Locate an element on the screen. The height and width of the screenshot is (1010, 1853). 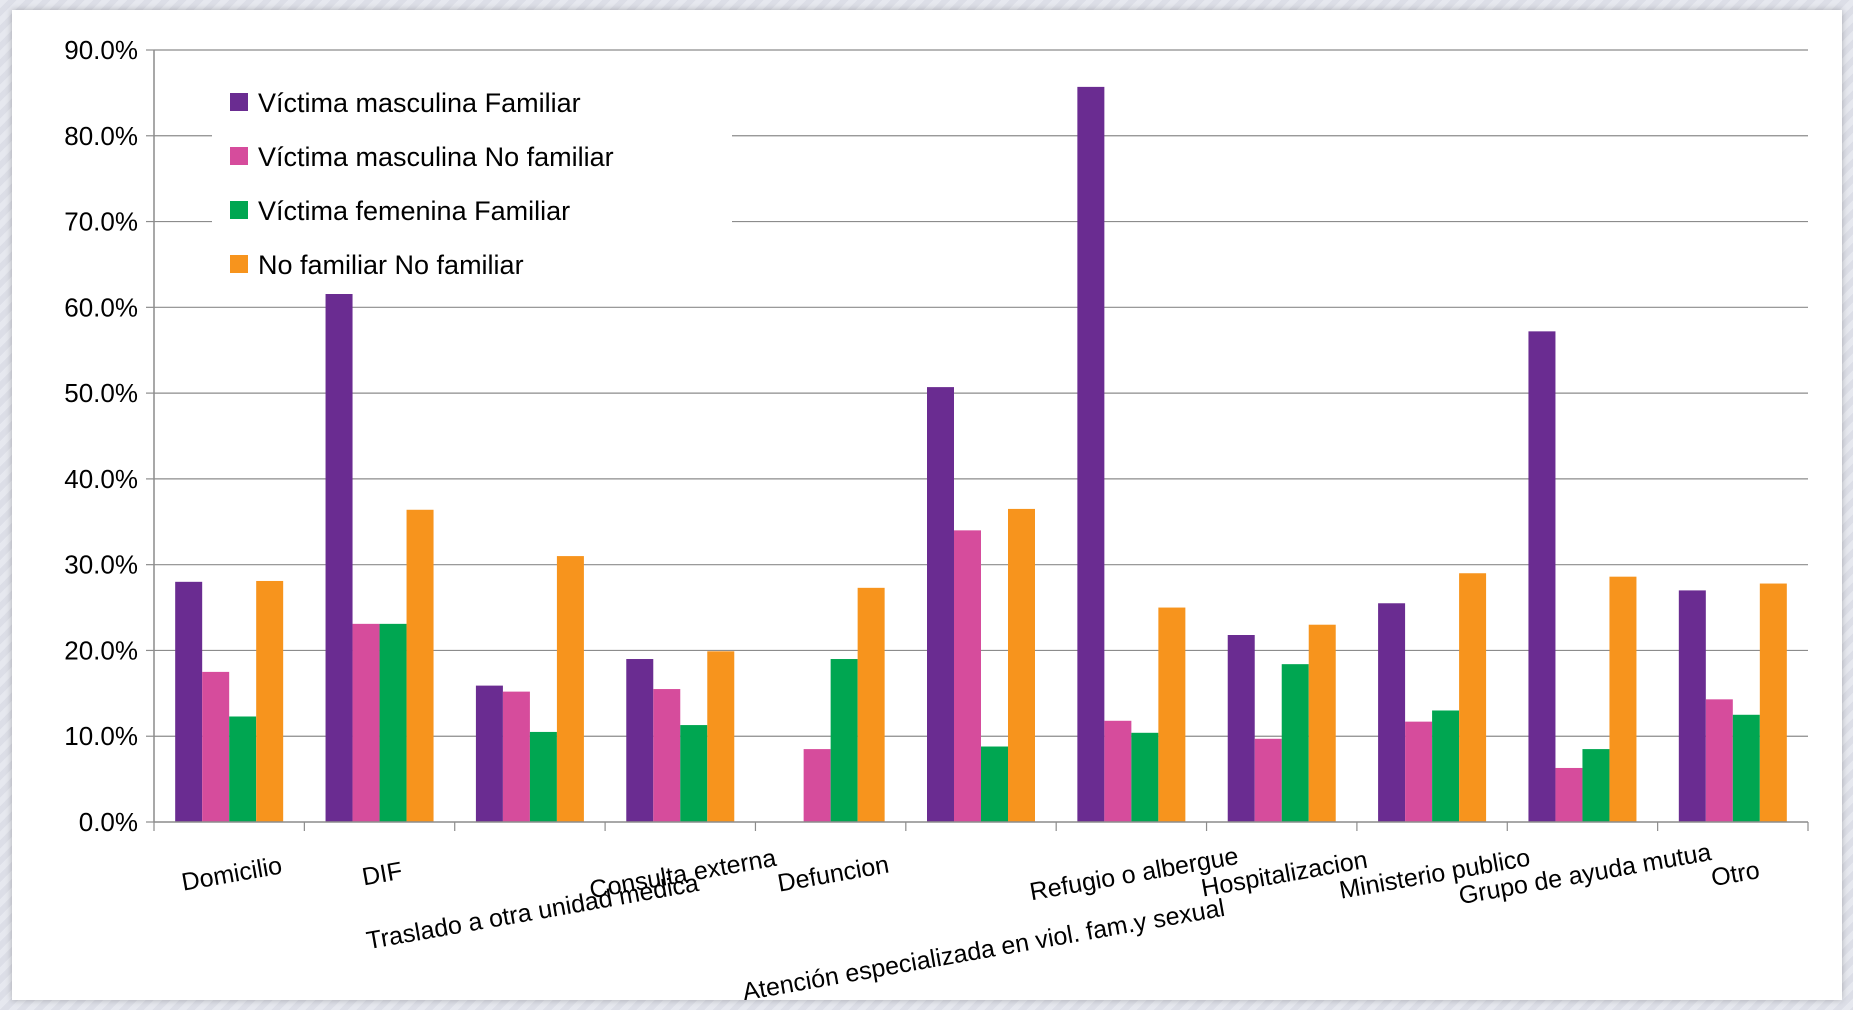
legend-label-2: Víctima masculina No familiar is located at coordinates (436, 157).